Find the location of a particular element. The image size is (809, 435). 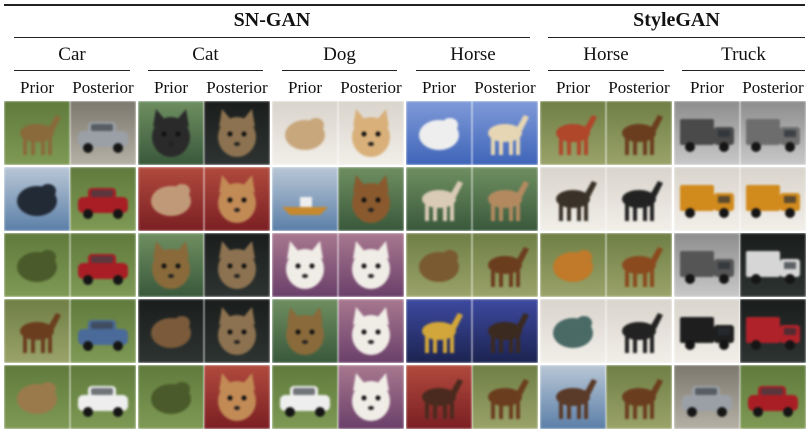

model-title: SN-GAN is located at coordinates (272, 20).